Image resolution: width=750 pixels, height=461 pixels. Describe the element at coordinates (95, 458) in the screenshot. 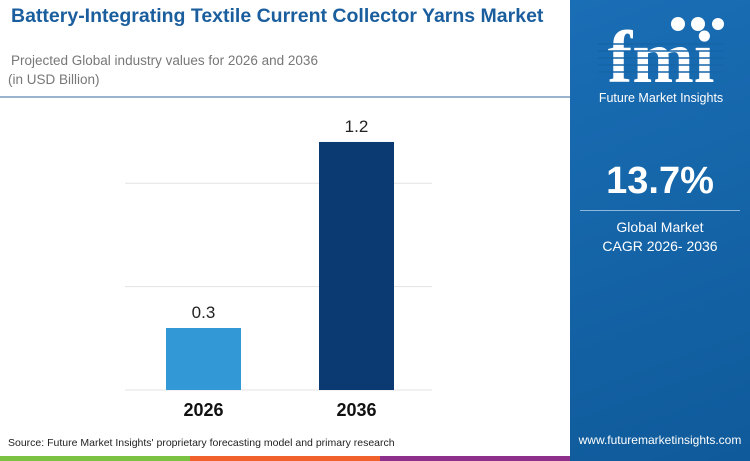

I see `color-strip-green` at that location.